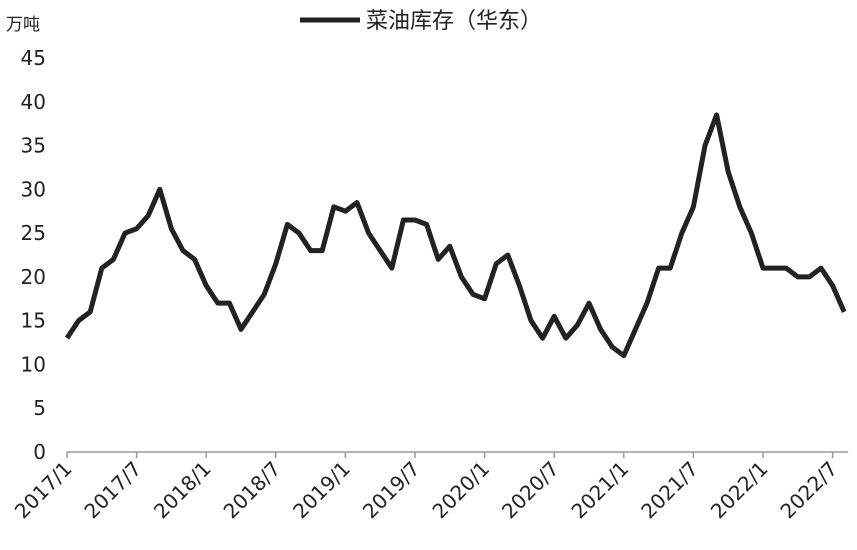 This screenshot has height=550, width=857. Describe the element at coordinates (600, 490) in the screenshot. I see `x-tick-label: 2021/1` at that location.